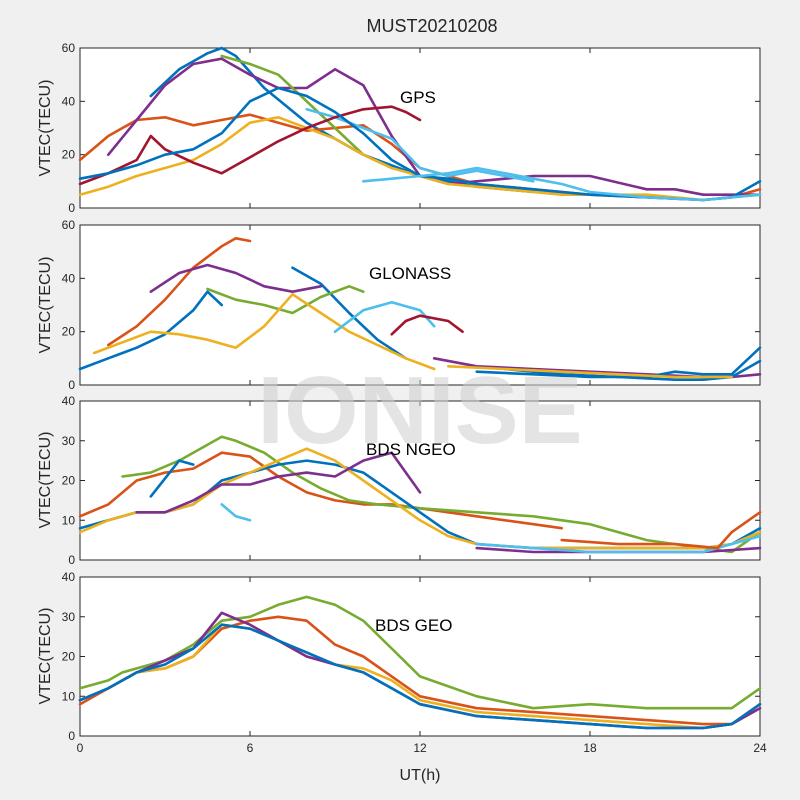 Image resolution: width=800 pixels, height=800 pixels. Describe the element at coordinates (420, 748) in the screenshot. I see `x-tick-label: 12` at that location.